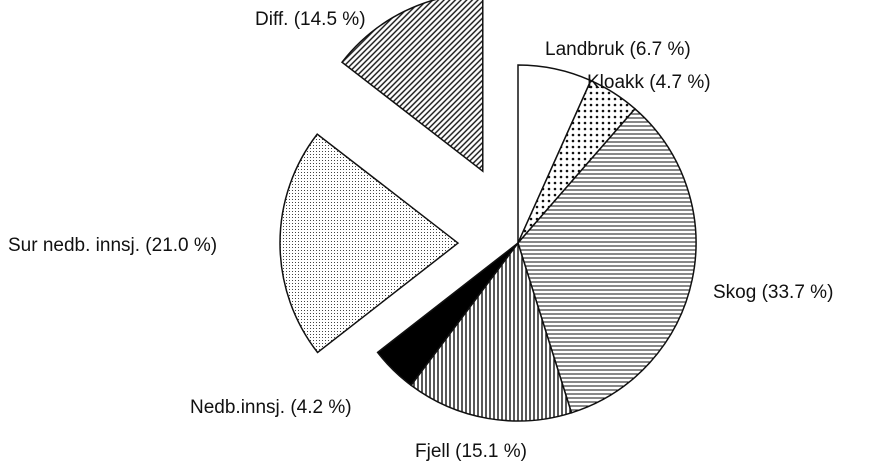  I want to click on slice-label: Diff. (14.5 %), so click(310, 19).